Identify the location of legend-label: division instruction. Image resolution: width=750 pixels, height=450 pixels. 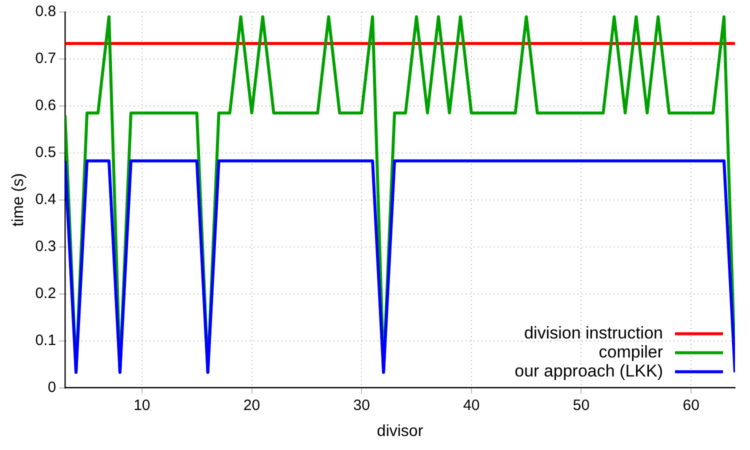
(593, 332).